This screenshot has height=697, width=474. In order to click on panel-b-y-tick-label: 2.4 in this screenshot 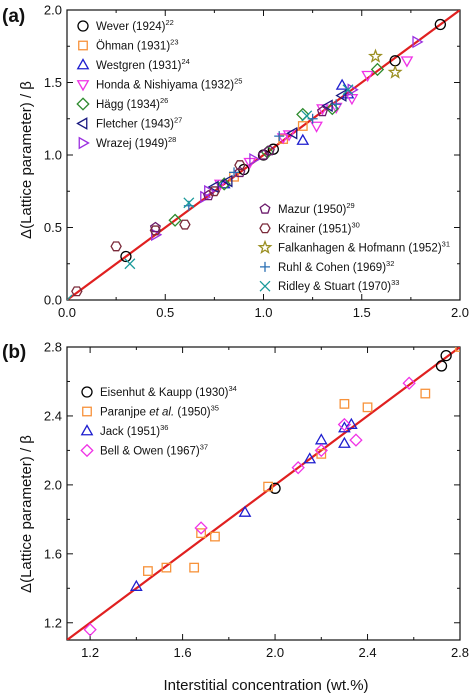, I will do `click(53, 415)`.